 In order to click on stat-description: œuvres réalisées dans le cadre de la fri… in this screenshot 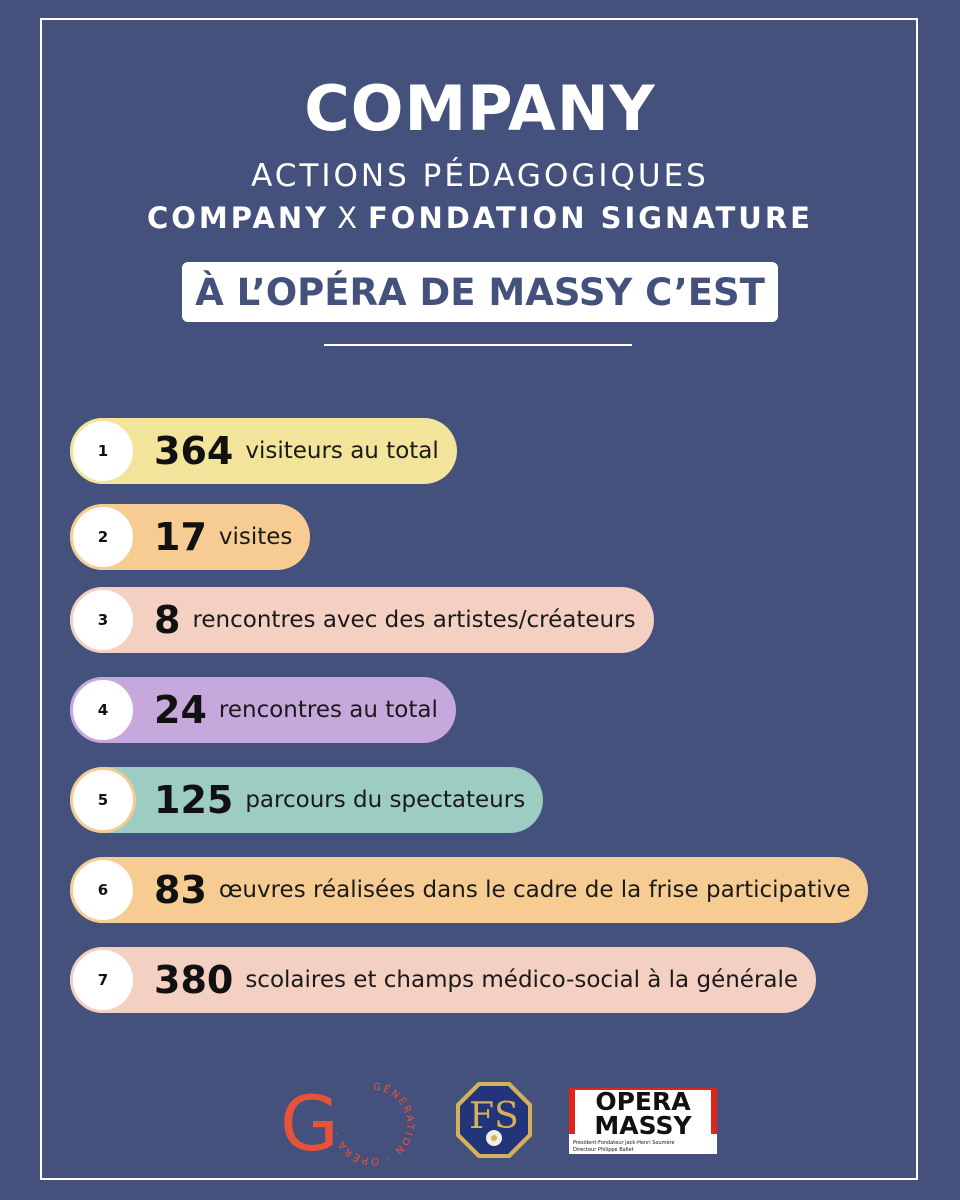, I will do `click(534, 890)`.